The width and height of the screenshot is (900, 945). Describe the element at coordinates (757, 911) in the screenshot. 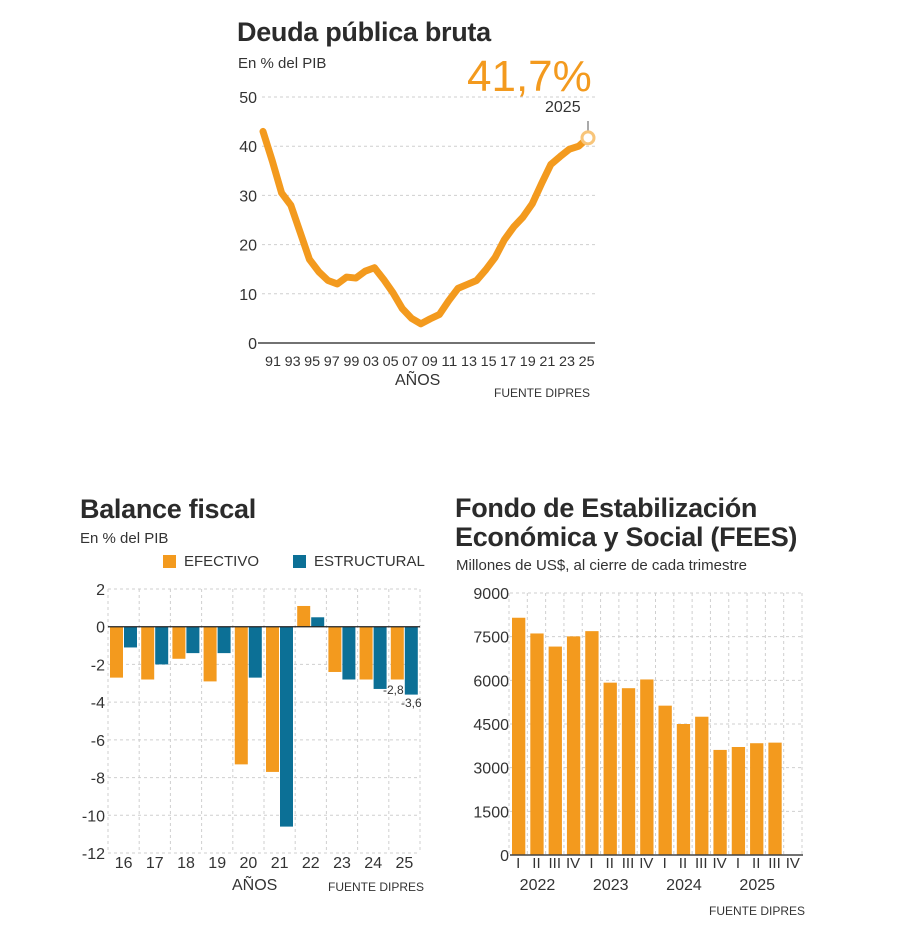

I see `fees-source: FUENTE DIPRES` at that location.